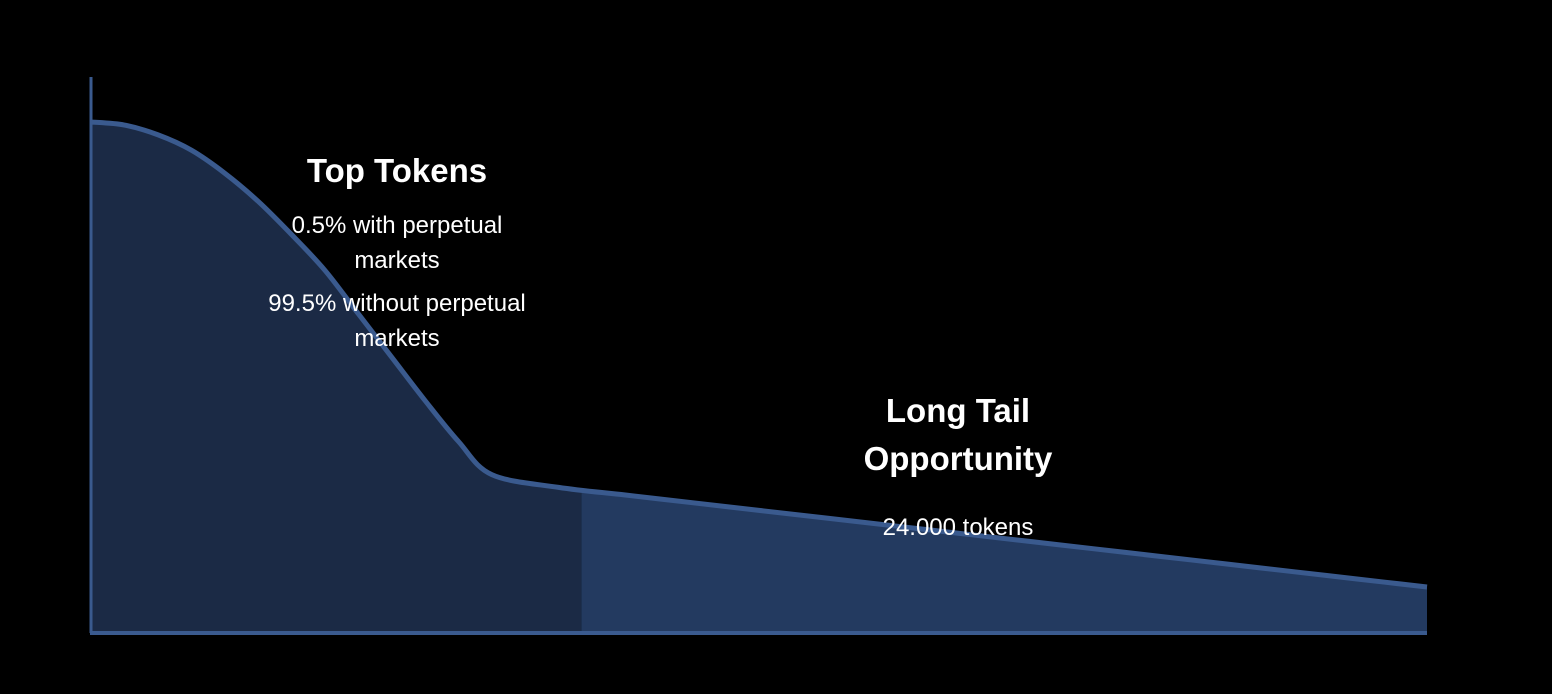  What do you see at coordinates (1004, 561) in the screenshot?
I see `long-tail-area` at bounding box center [1004, 561].